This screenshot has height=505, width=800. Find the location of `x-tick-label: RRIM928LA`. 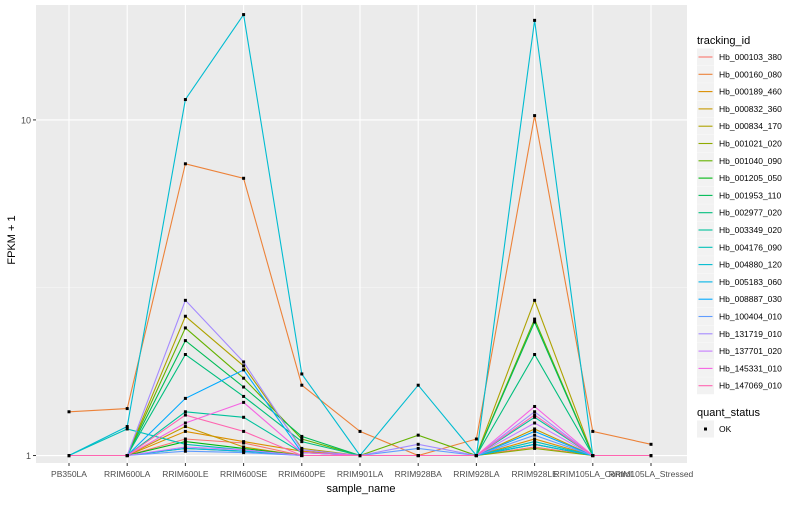

x-tick-label: RRIM928LA is located at coordinates (476, 474).